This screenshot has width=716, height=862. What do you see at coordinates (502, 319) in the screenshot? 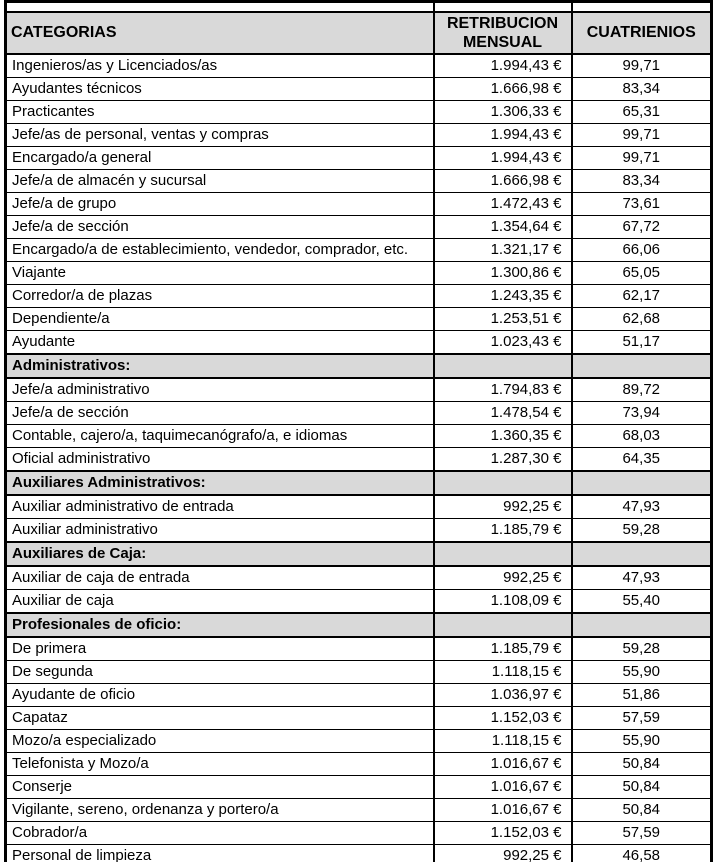
I see `retribucion-cell: 1.253,51 €` at bounding box center [502, 319].